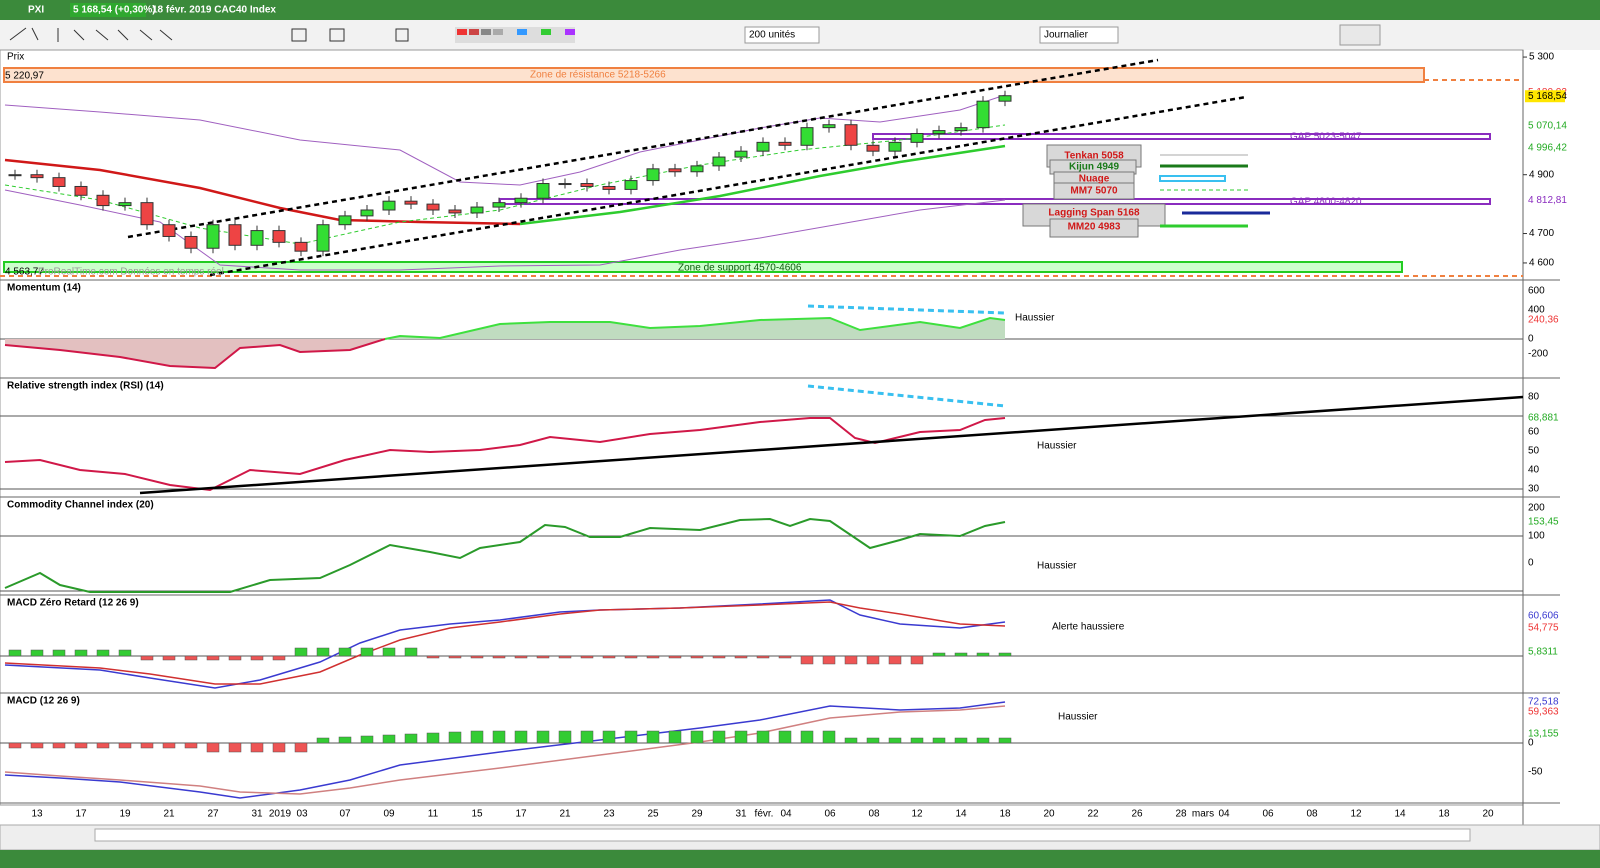  Describe the element at coordinates (345, 814) in the screenshot. I see `date-label: 07` at that location.